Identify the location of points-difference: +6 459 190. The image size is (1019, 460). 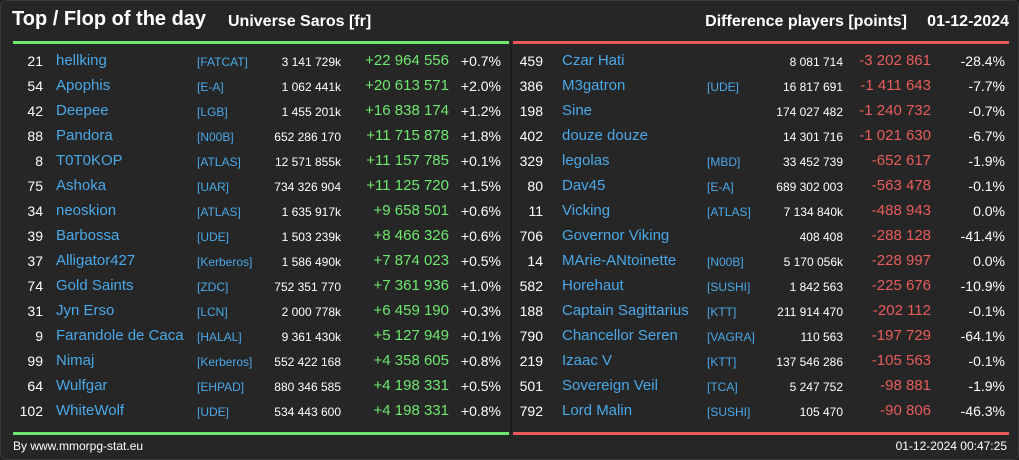
(411, 310).